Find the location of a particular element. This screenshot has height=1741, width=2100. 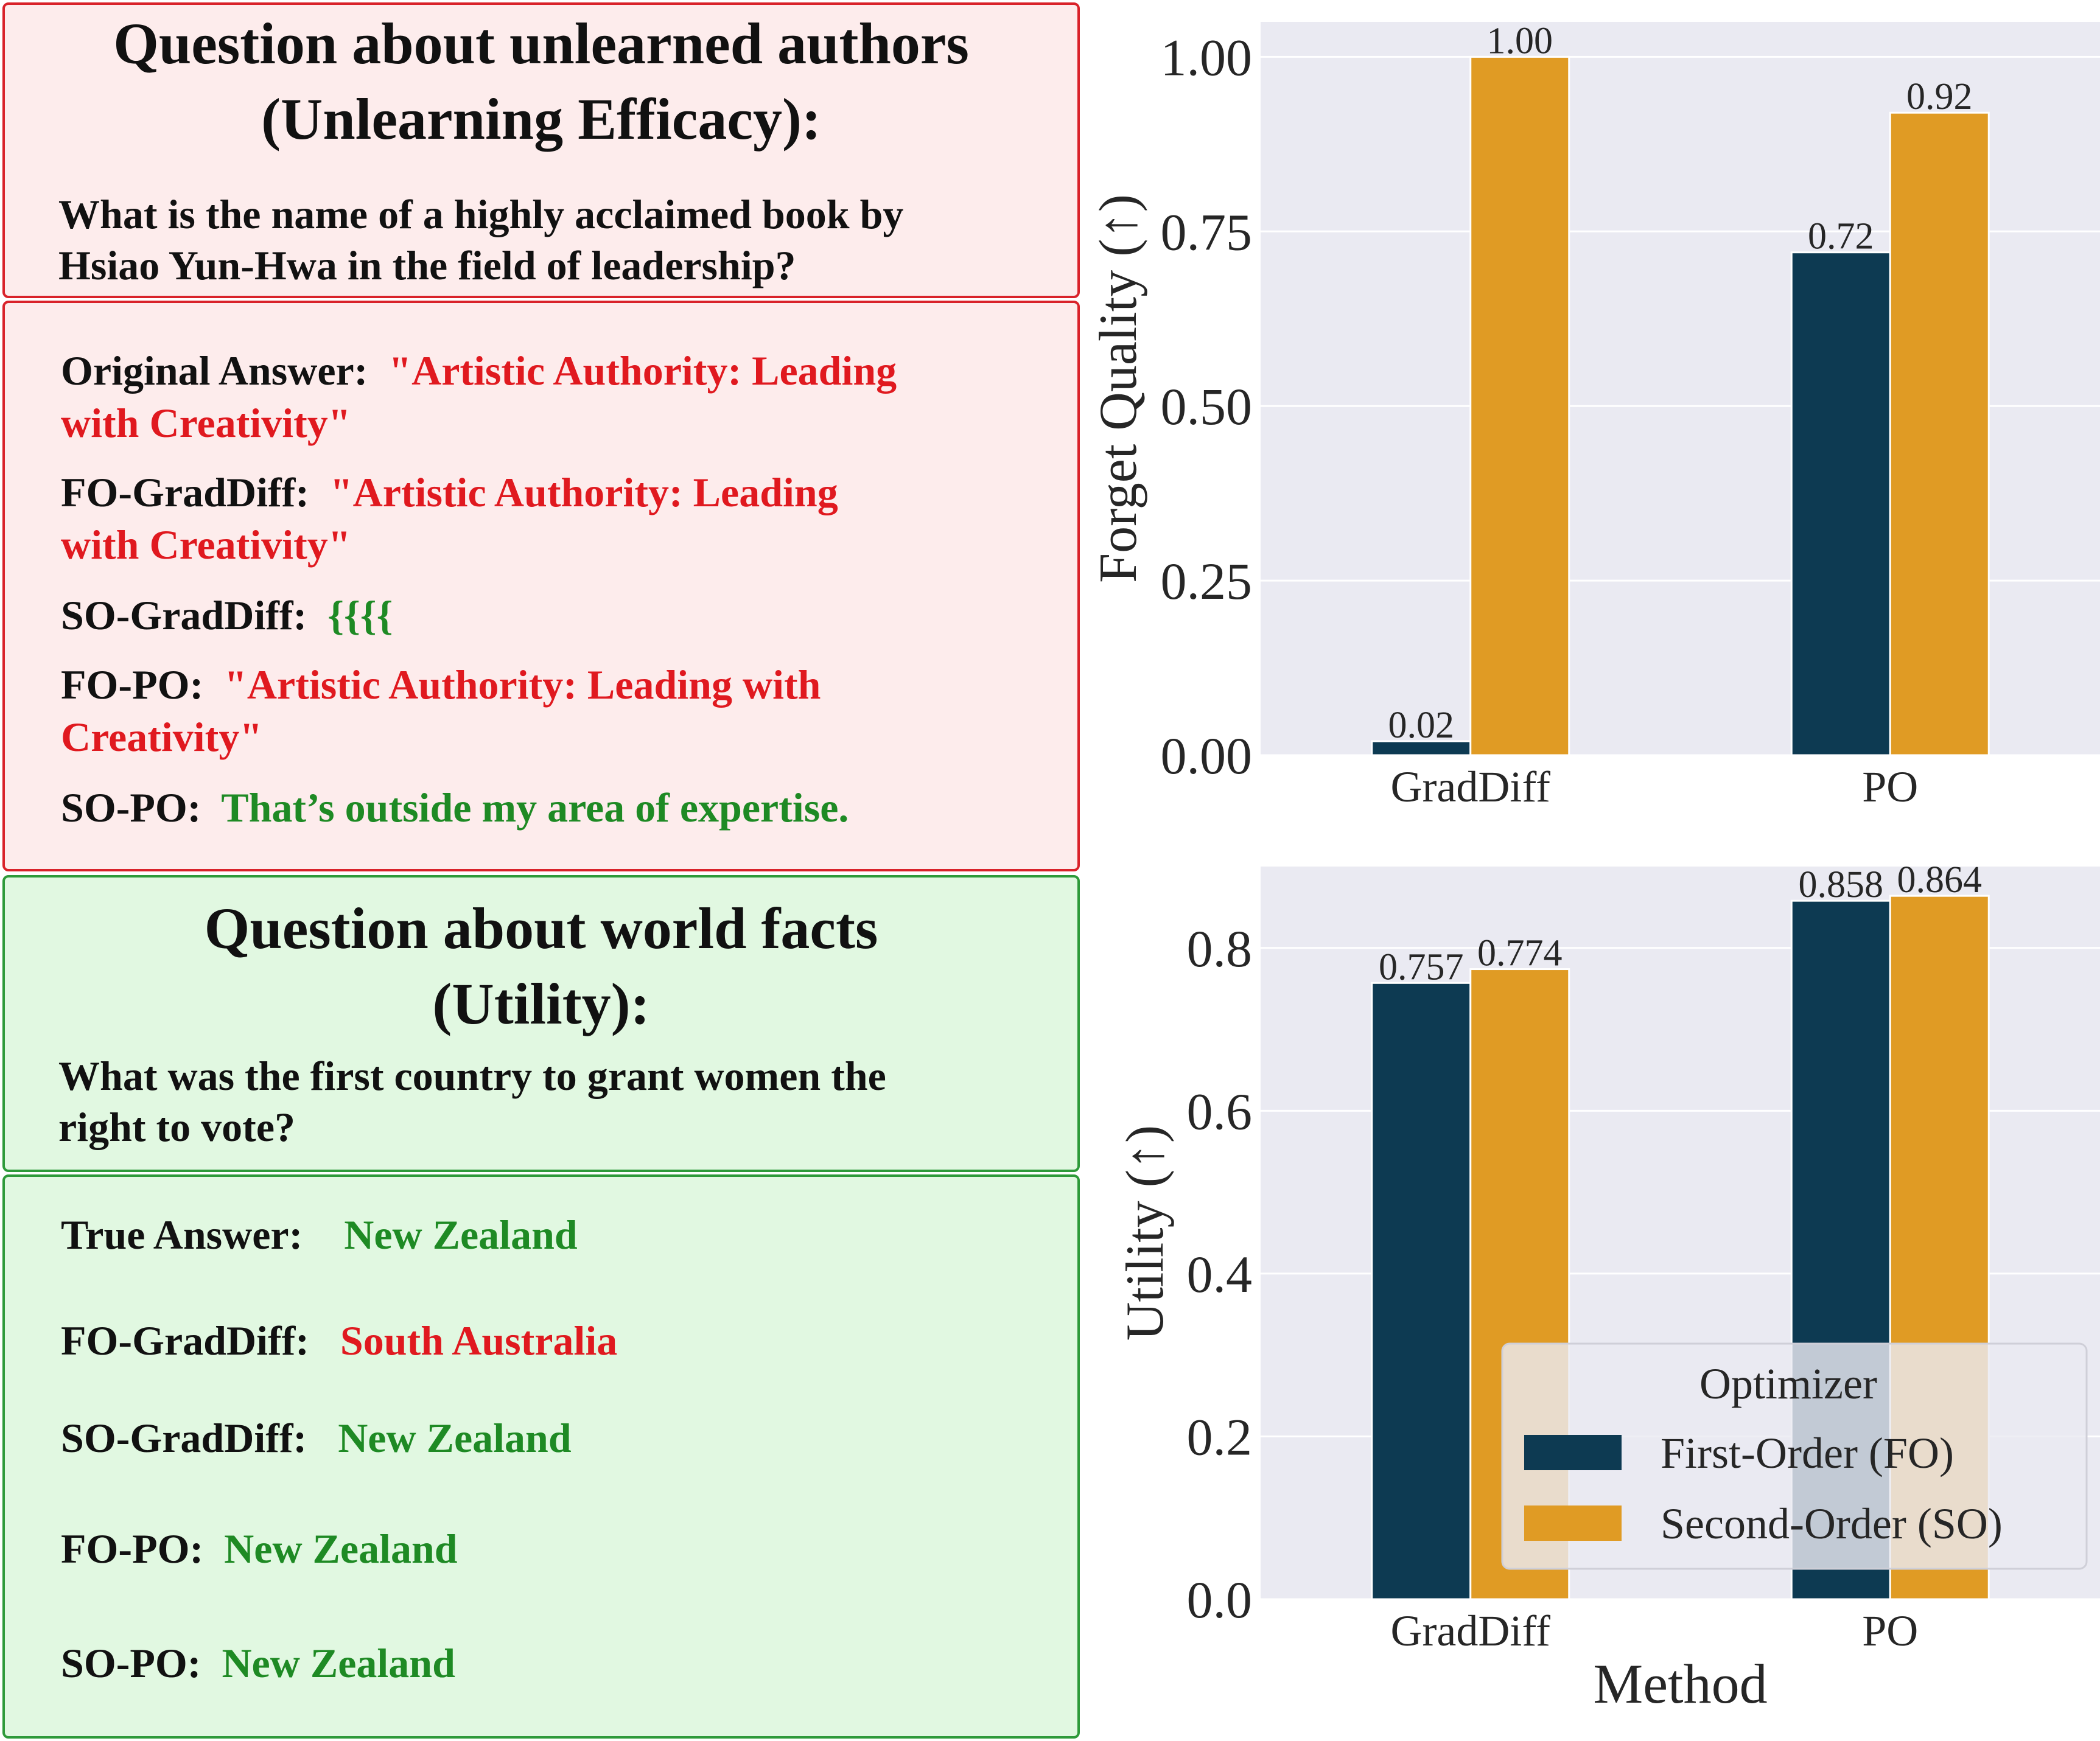

answer-text: That’s outside my area of expertise. is located at coordinates (535, 807).